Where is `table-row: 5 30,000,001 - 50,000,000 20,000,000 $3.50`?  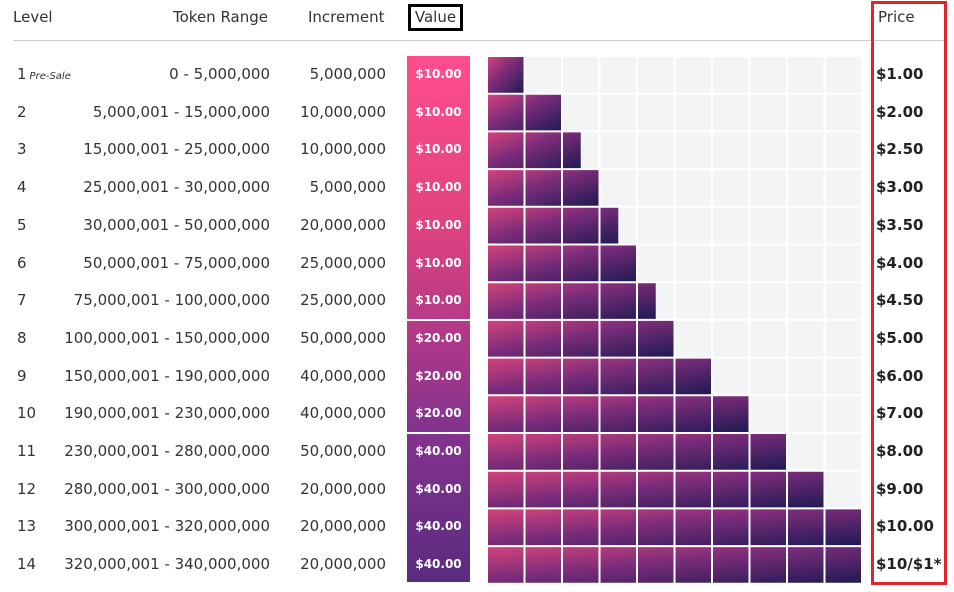
table-row: 5 30,000,001 - 50,000,000 20,000,000 $3.50 is located at coordinates (477, 226).